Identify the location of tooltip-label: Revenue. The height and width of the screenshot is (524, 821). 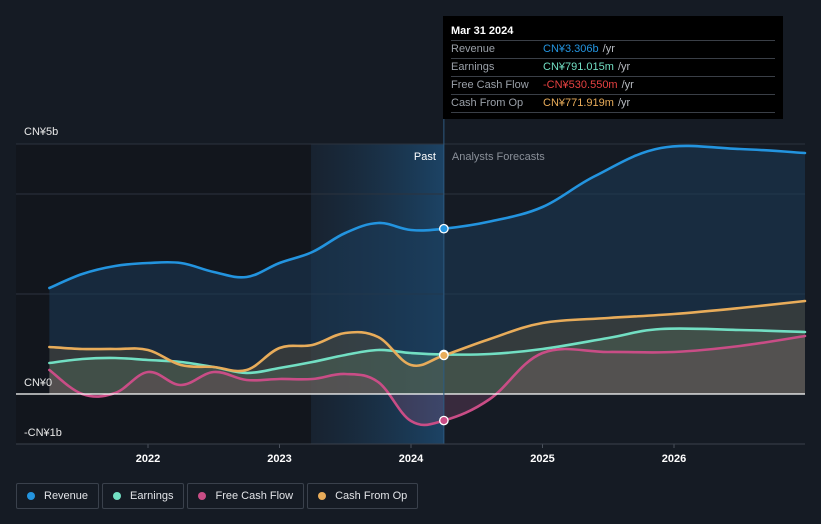
(473, 49).